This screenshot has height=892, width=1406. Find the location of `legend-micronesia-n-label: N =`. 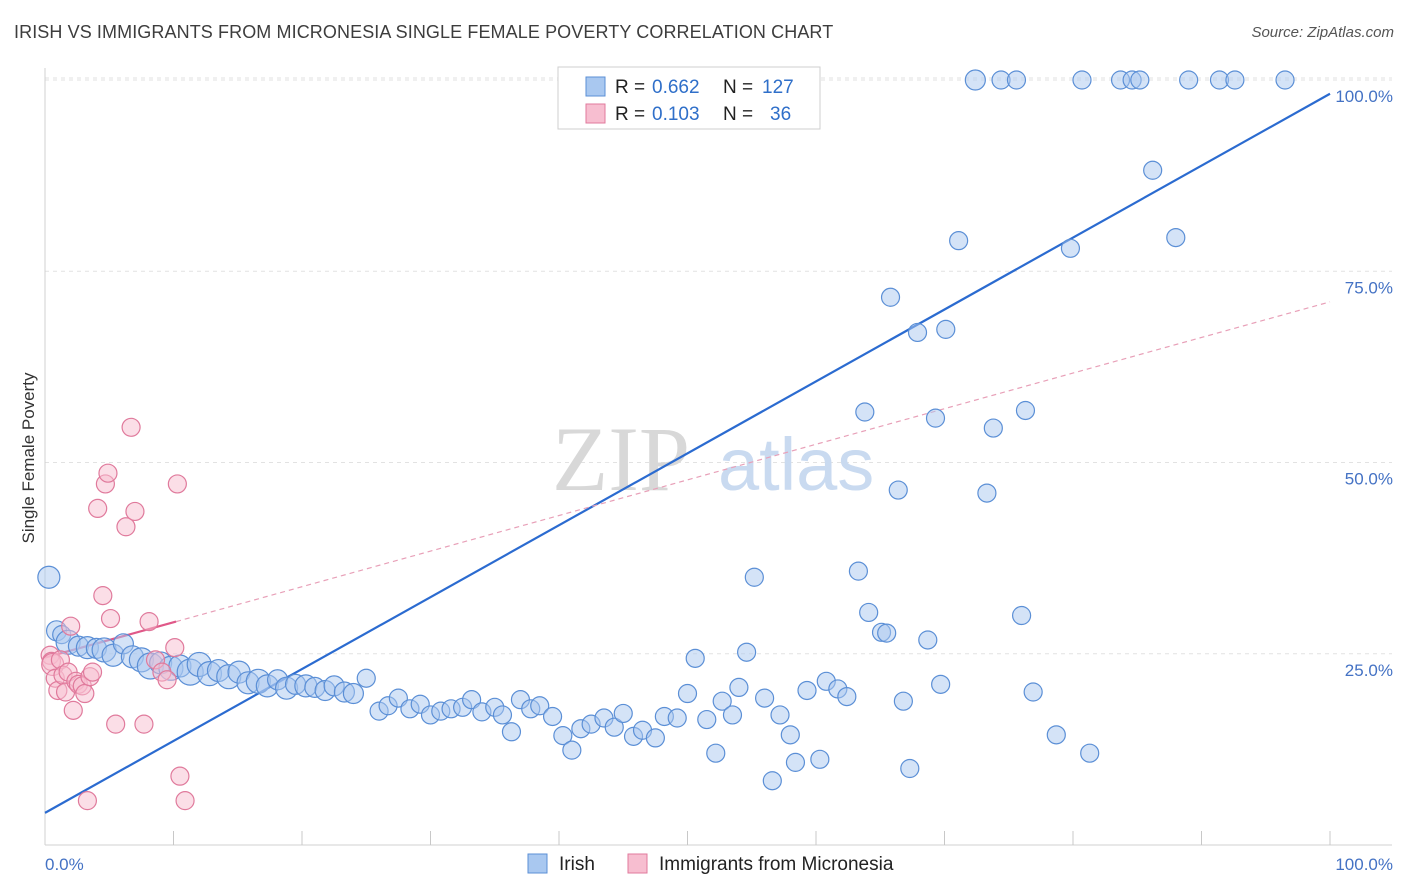

legend-micronesia-n-label: N = is located at coordinates (738, 114).